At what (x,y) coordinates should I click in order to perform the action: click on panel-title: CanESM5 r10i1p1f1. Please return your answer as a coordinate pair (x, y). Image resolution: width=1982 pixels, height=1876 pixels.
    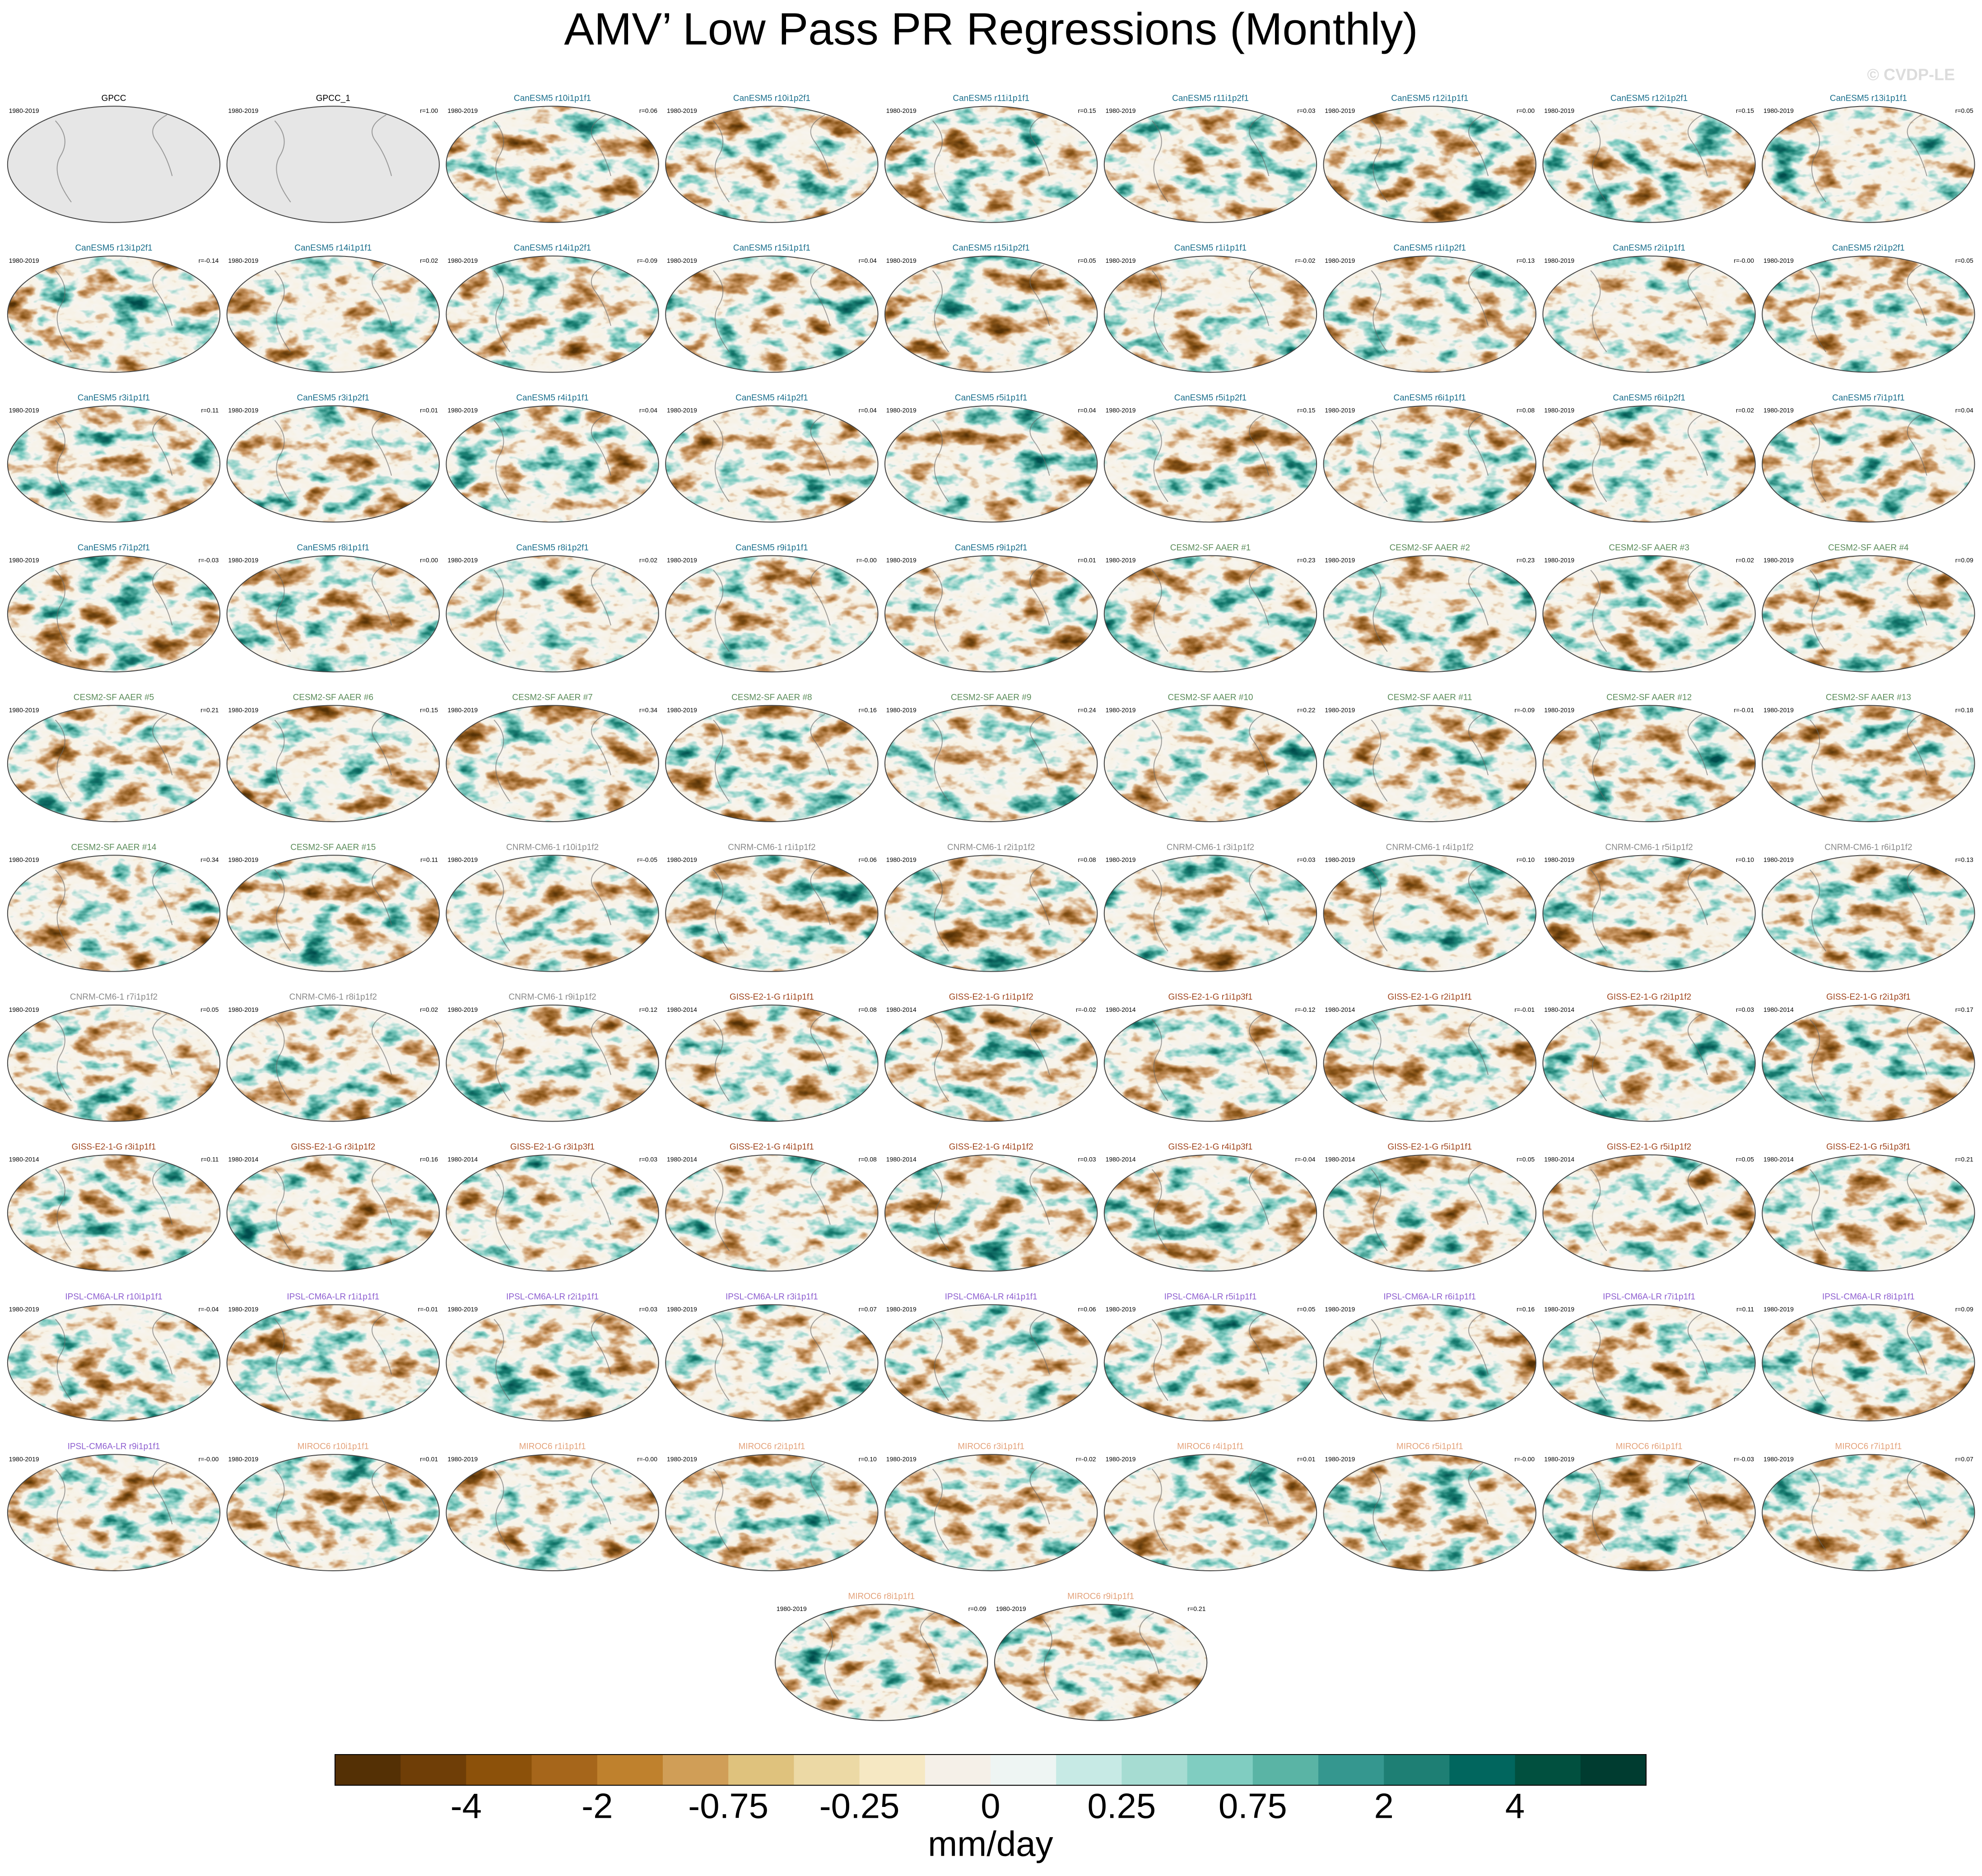
    Looking at the image, I should click on (552, 98).